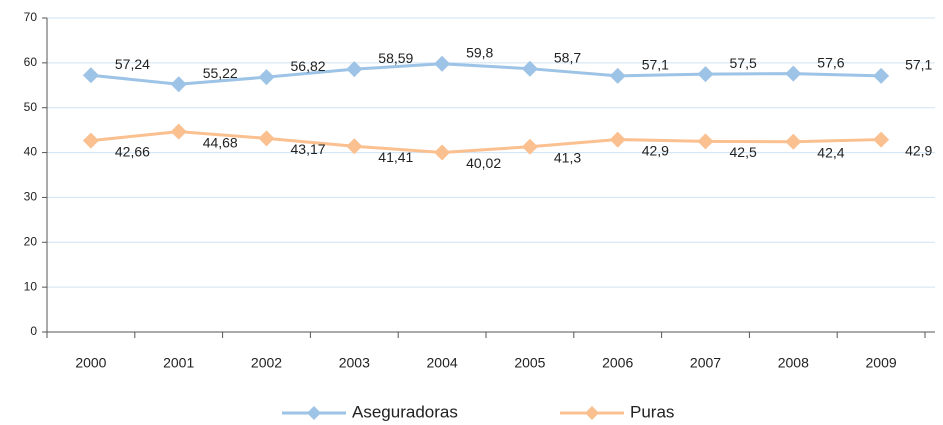 Image resolution: width=943 pixels, height=425 pixels. Describe the element at coordinates (220, 142) in the screenshot. I see `data-label: 44,68` at that location.